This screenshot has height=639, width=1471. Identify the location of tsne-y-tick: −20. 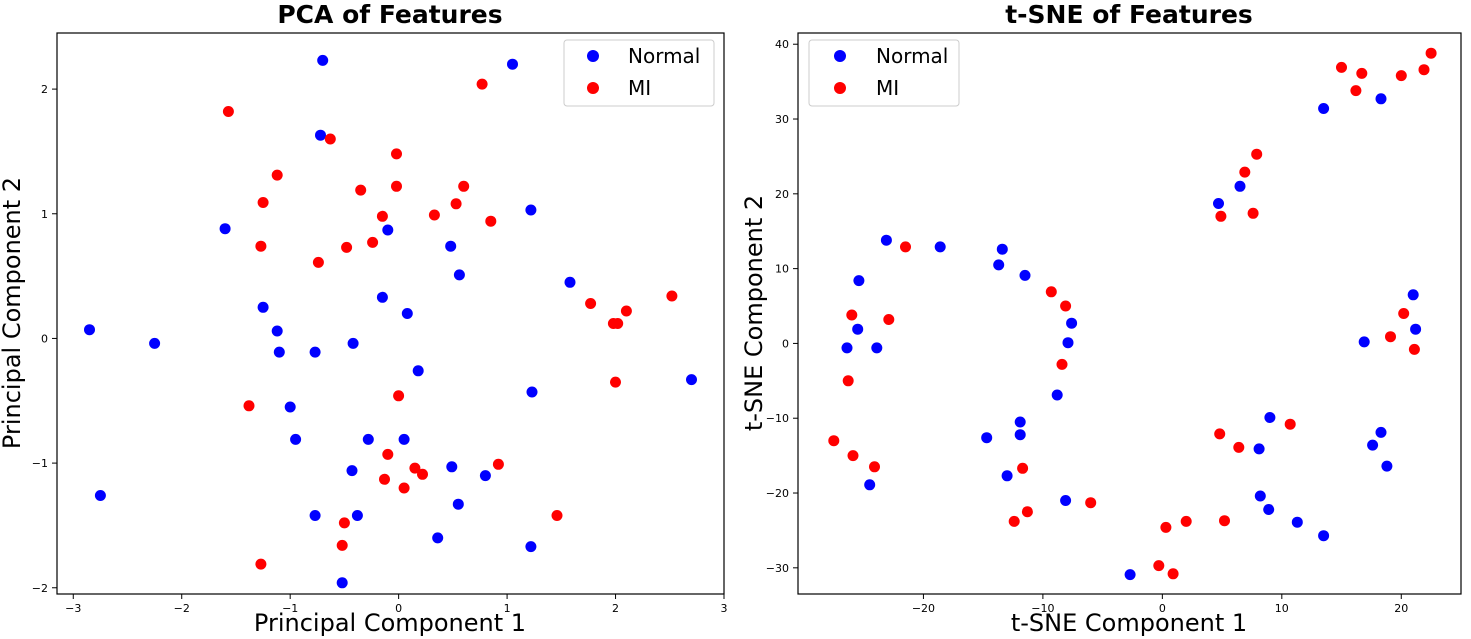
(782, 493).